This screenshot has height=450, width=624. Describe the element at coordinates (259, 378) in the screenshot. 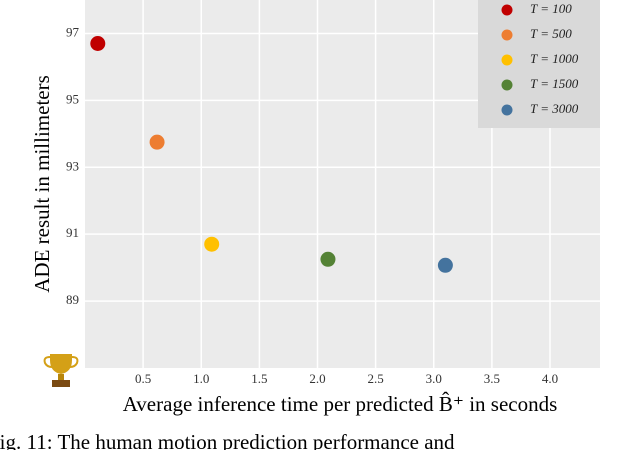

I see `x-tick-label: 1.5` at that location.